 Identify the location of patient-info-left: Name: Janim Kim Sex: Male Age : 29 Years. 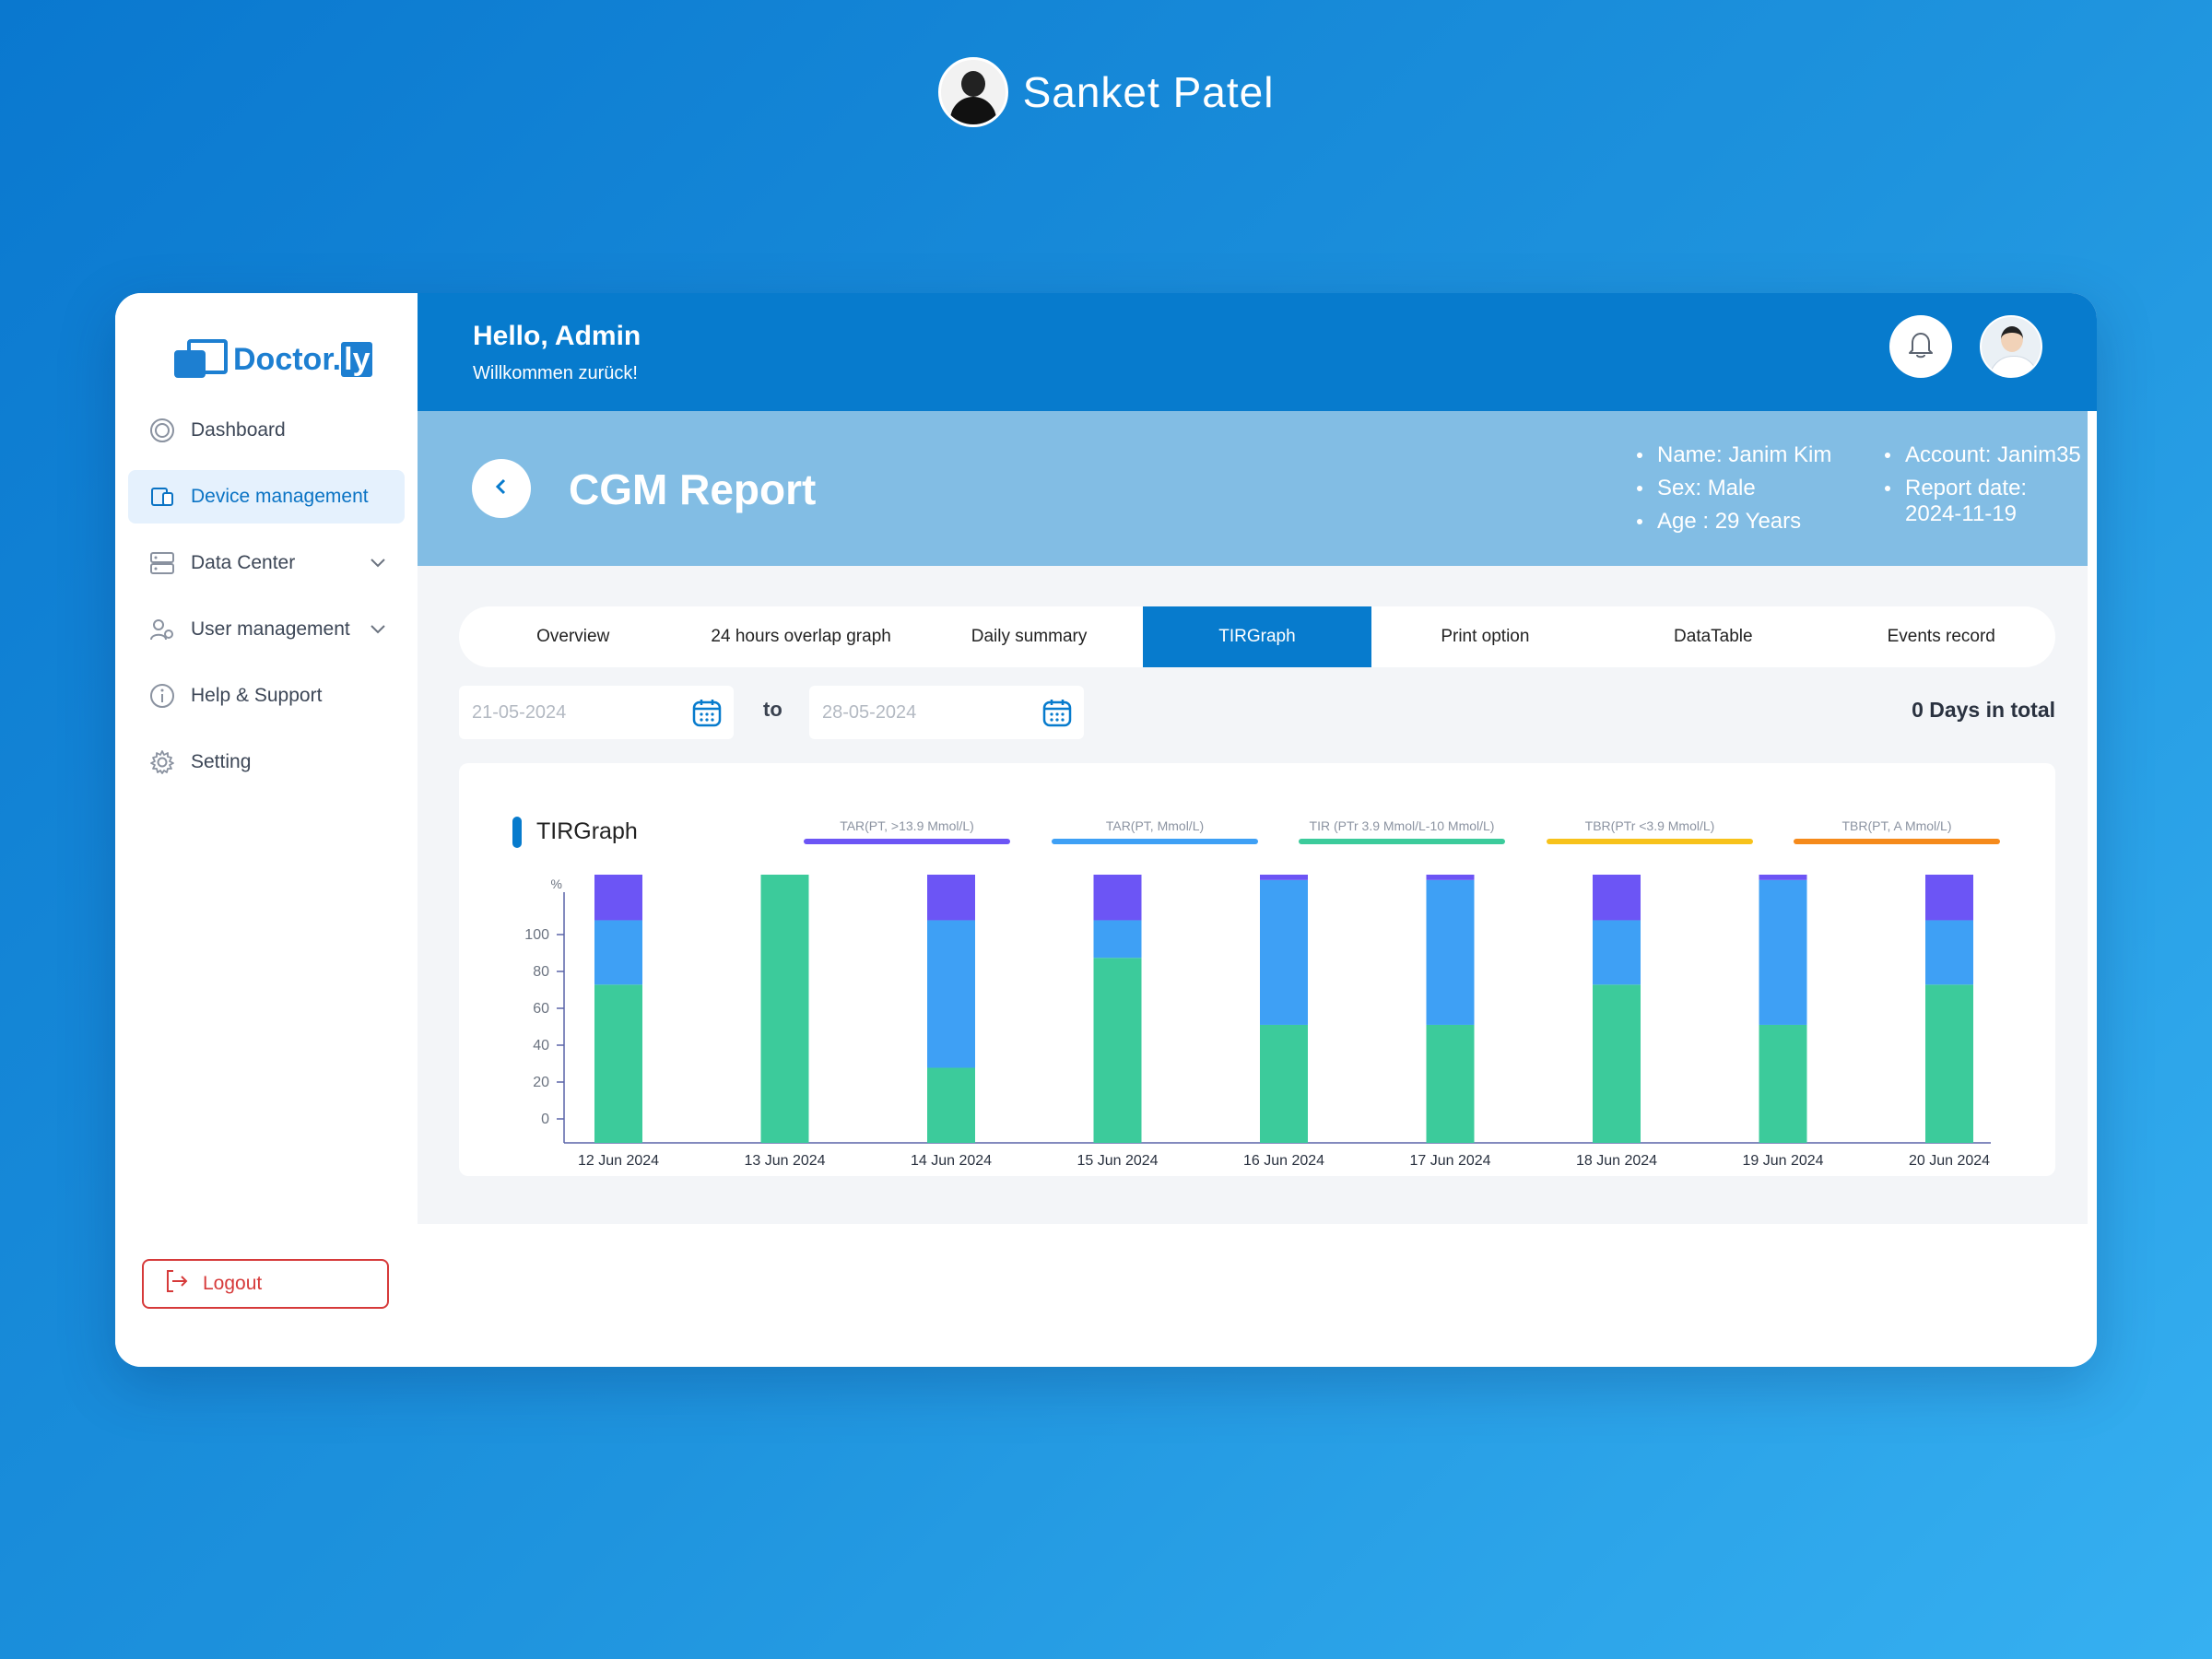
(1734, 492).